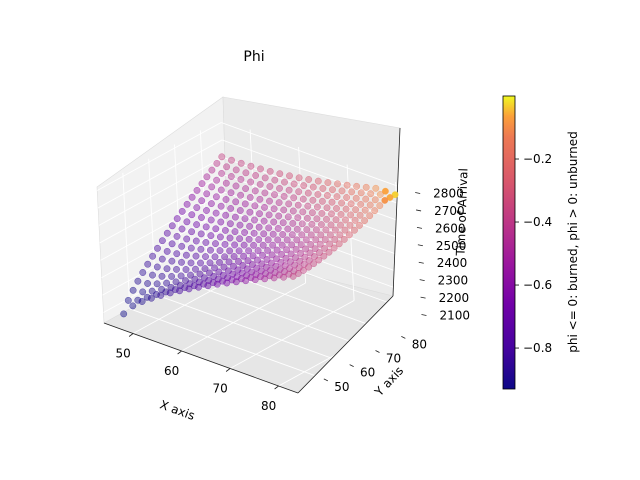 This screenshot has width=640, height=480. Describe the element at coordinates (448, 193) in the screenshot. I see `z-tick-label: 2800` at that location.